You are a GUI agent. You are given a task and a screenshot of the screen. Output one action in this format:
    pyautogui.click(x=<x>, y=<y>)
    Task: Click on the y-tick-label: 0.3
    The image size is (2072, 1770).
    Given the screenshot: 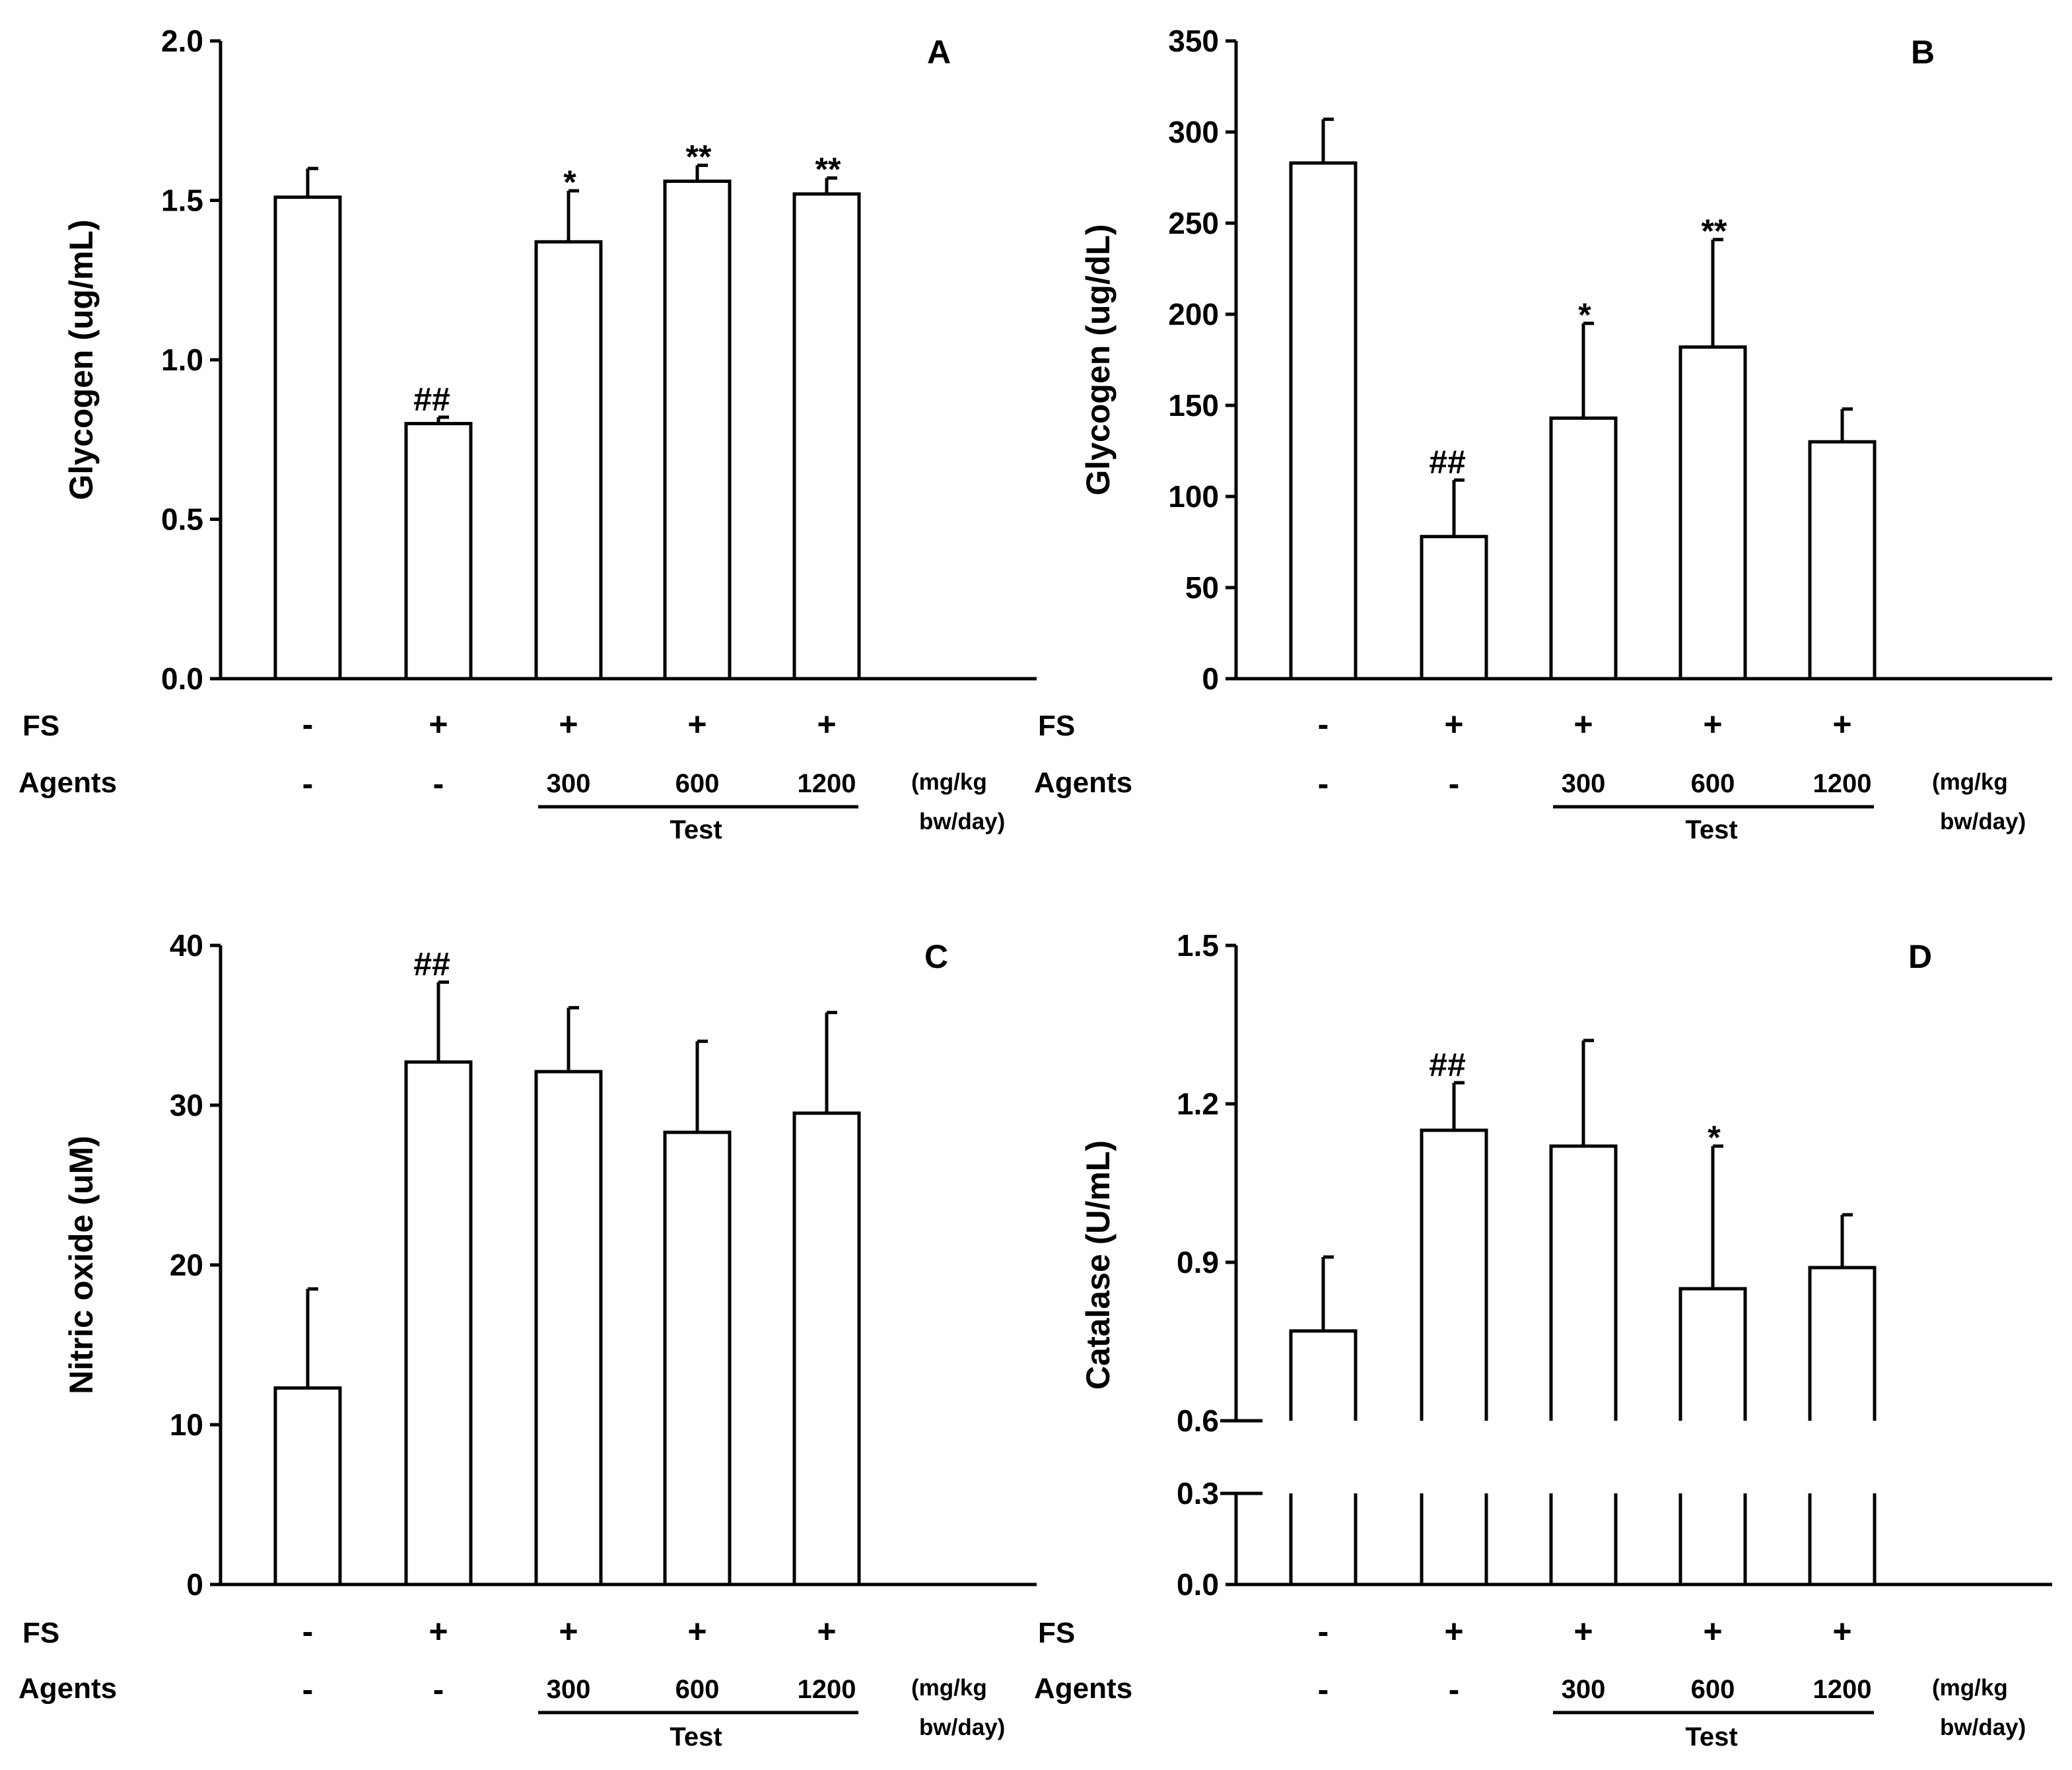 What is the action you would take?
    pyautogui.click(x=1198, y=1493)
    